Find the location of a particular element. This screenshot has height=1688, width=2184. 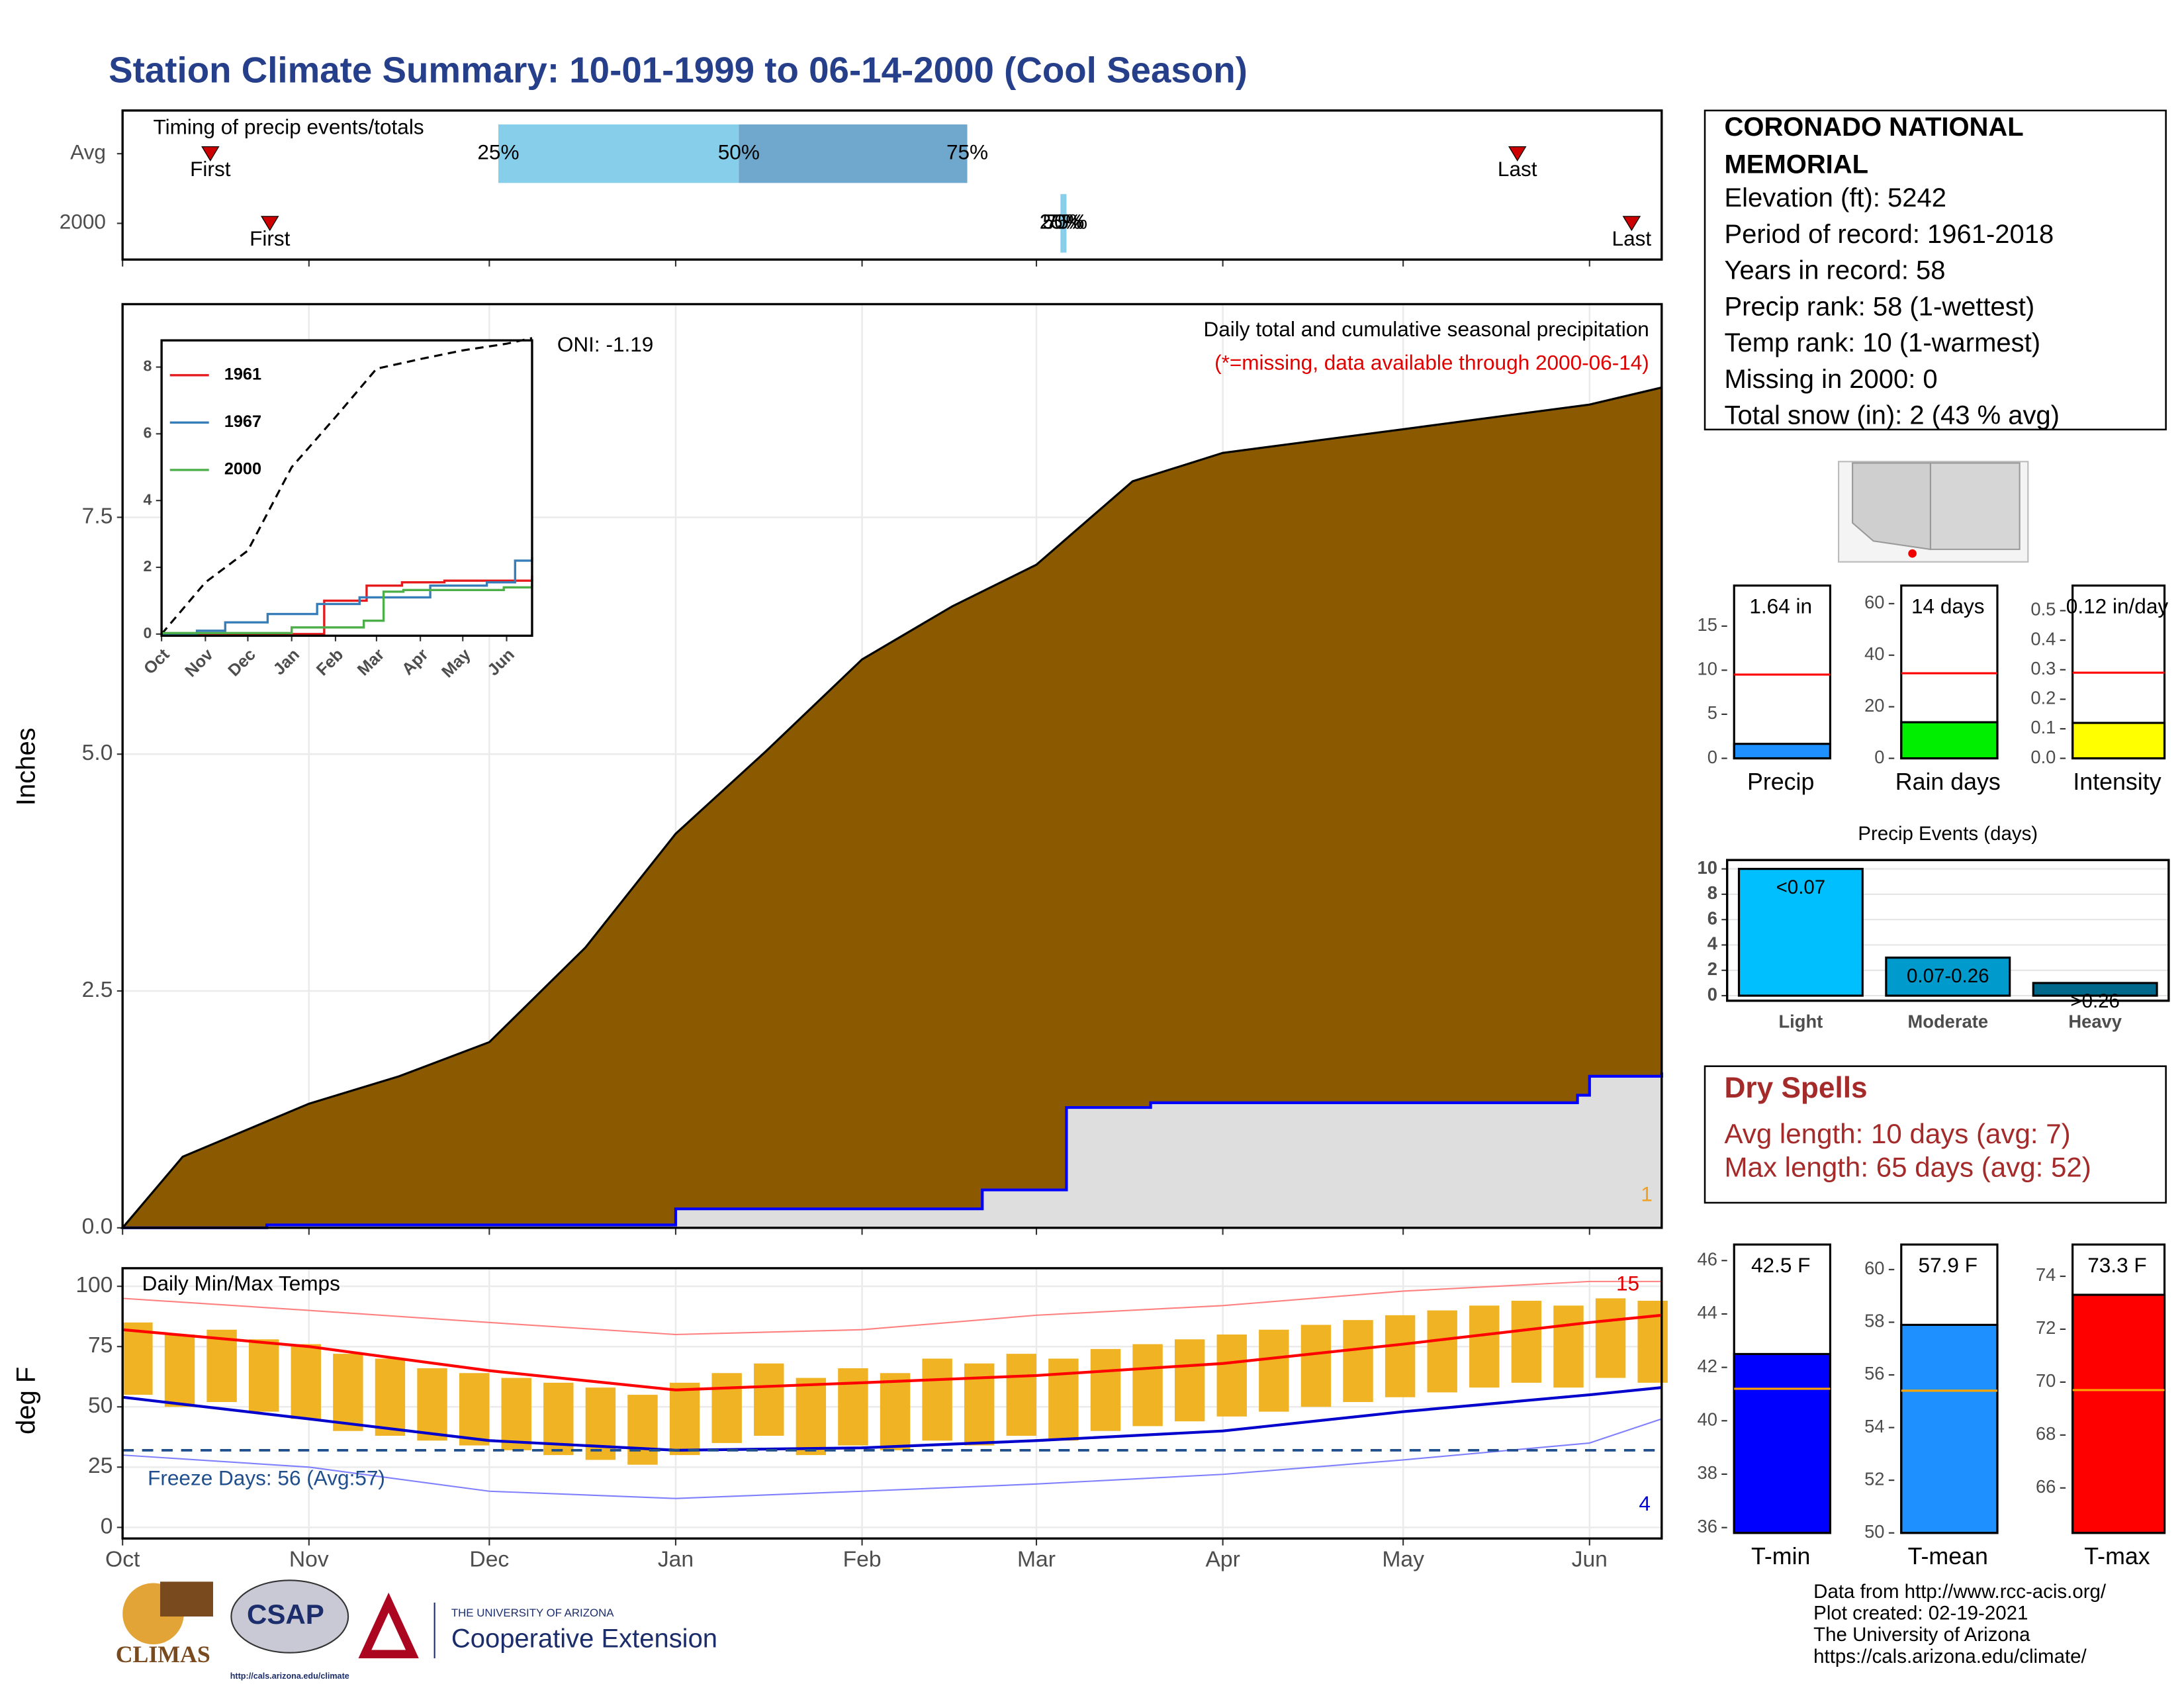

map-station is located at coordinates (1912, 553).